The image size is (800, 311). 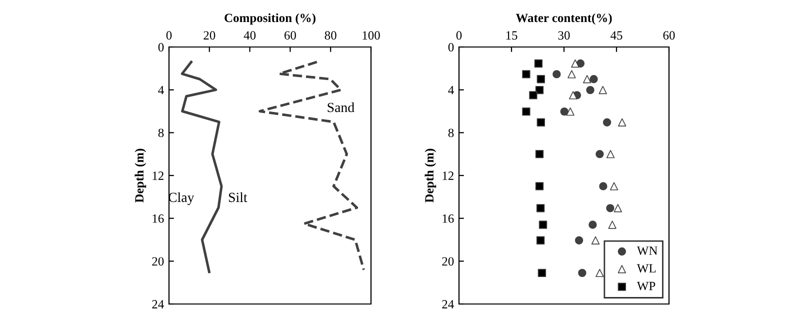 What do you see at coordinates (311, 165) in the screenshot?
I see `line-series` at bounding box center [311, 165].